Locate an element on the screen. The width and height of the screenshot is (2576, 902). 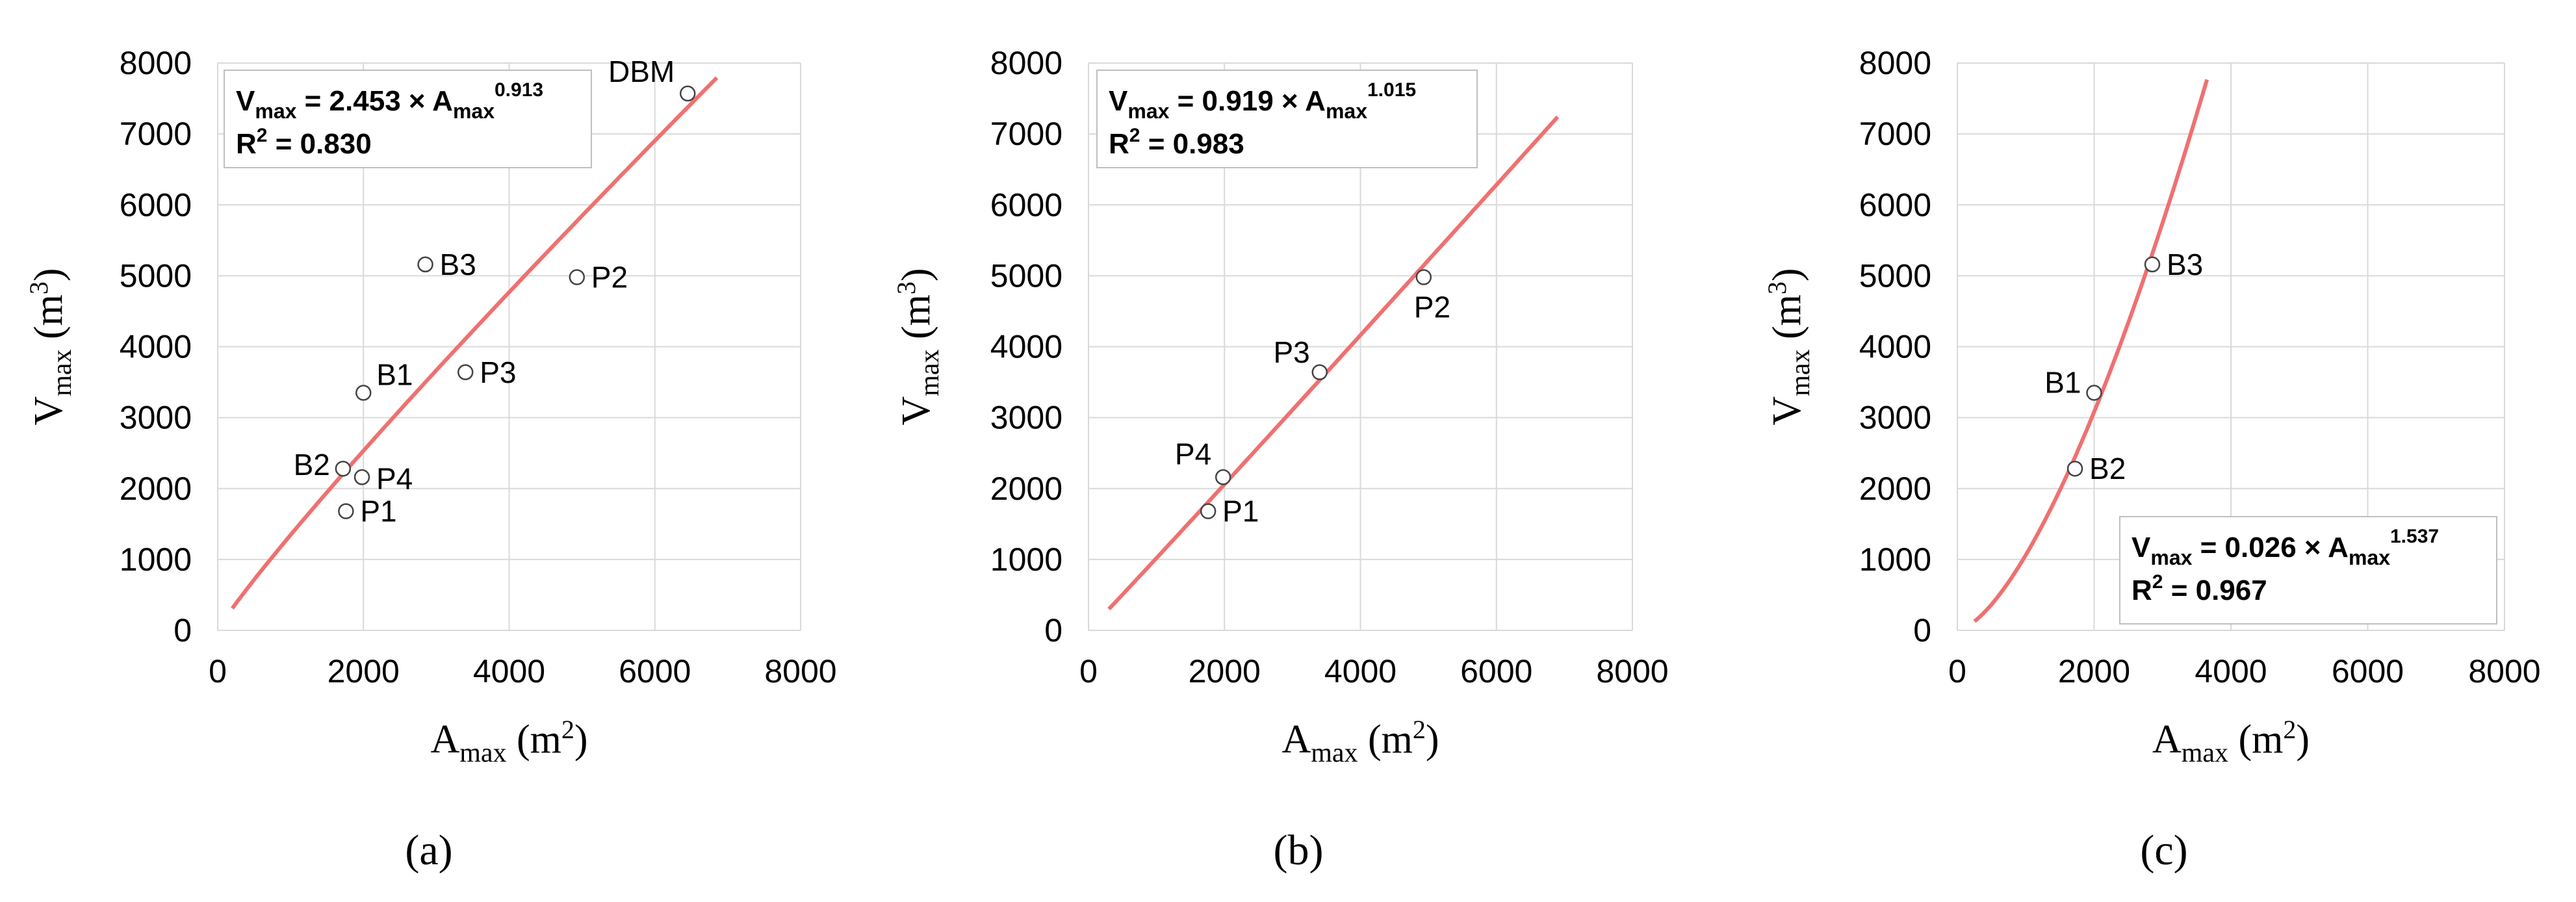
panel-label: (c) is located at coordinates (2164, 850).